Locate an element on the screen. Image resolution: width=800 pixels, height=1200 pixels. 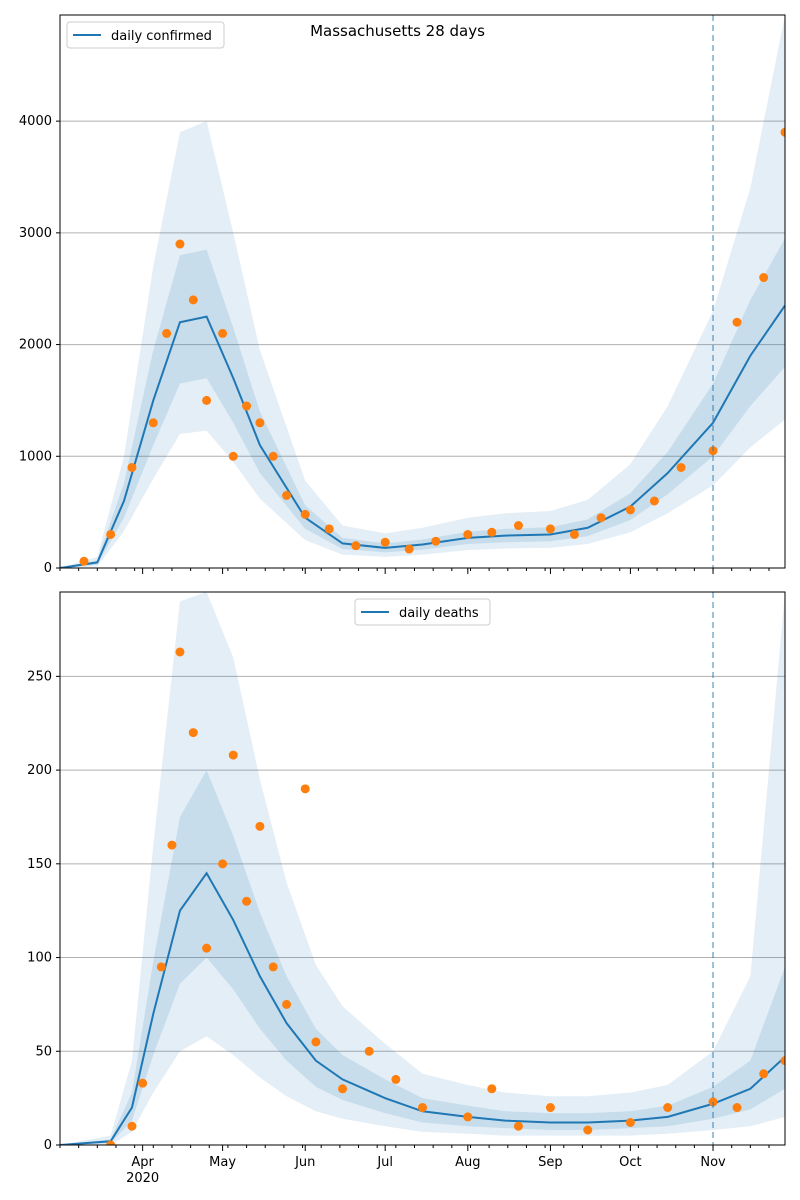
y-tick-label-confirmed: 1000 is located at coordinates (35, 456).